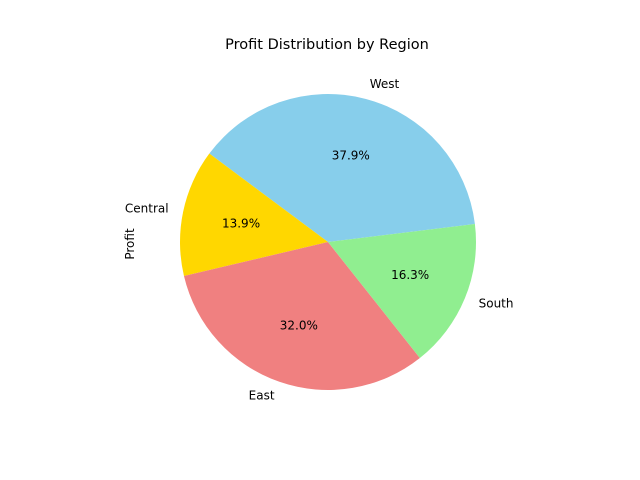 The height and width of the screenshot is (480, 640). I want to click on slice-label-east: East, so click(262, 395).